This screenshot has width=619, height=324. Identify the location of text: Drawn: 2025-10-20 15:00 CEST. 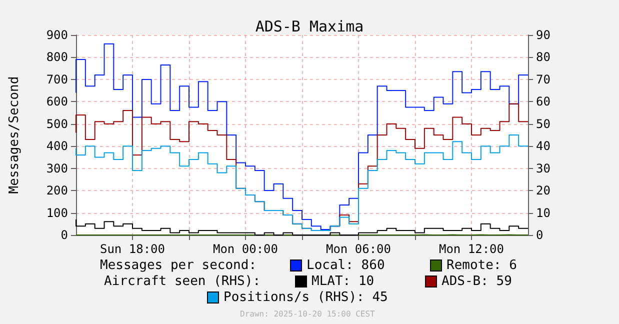
(308, 314).